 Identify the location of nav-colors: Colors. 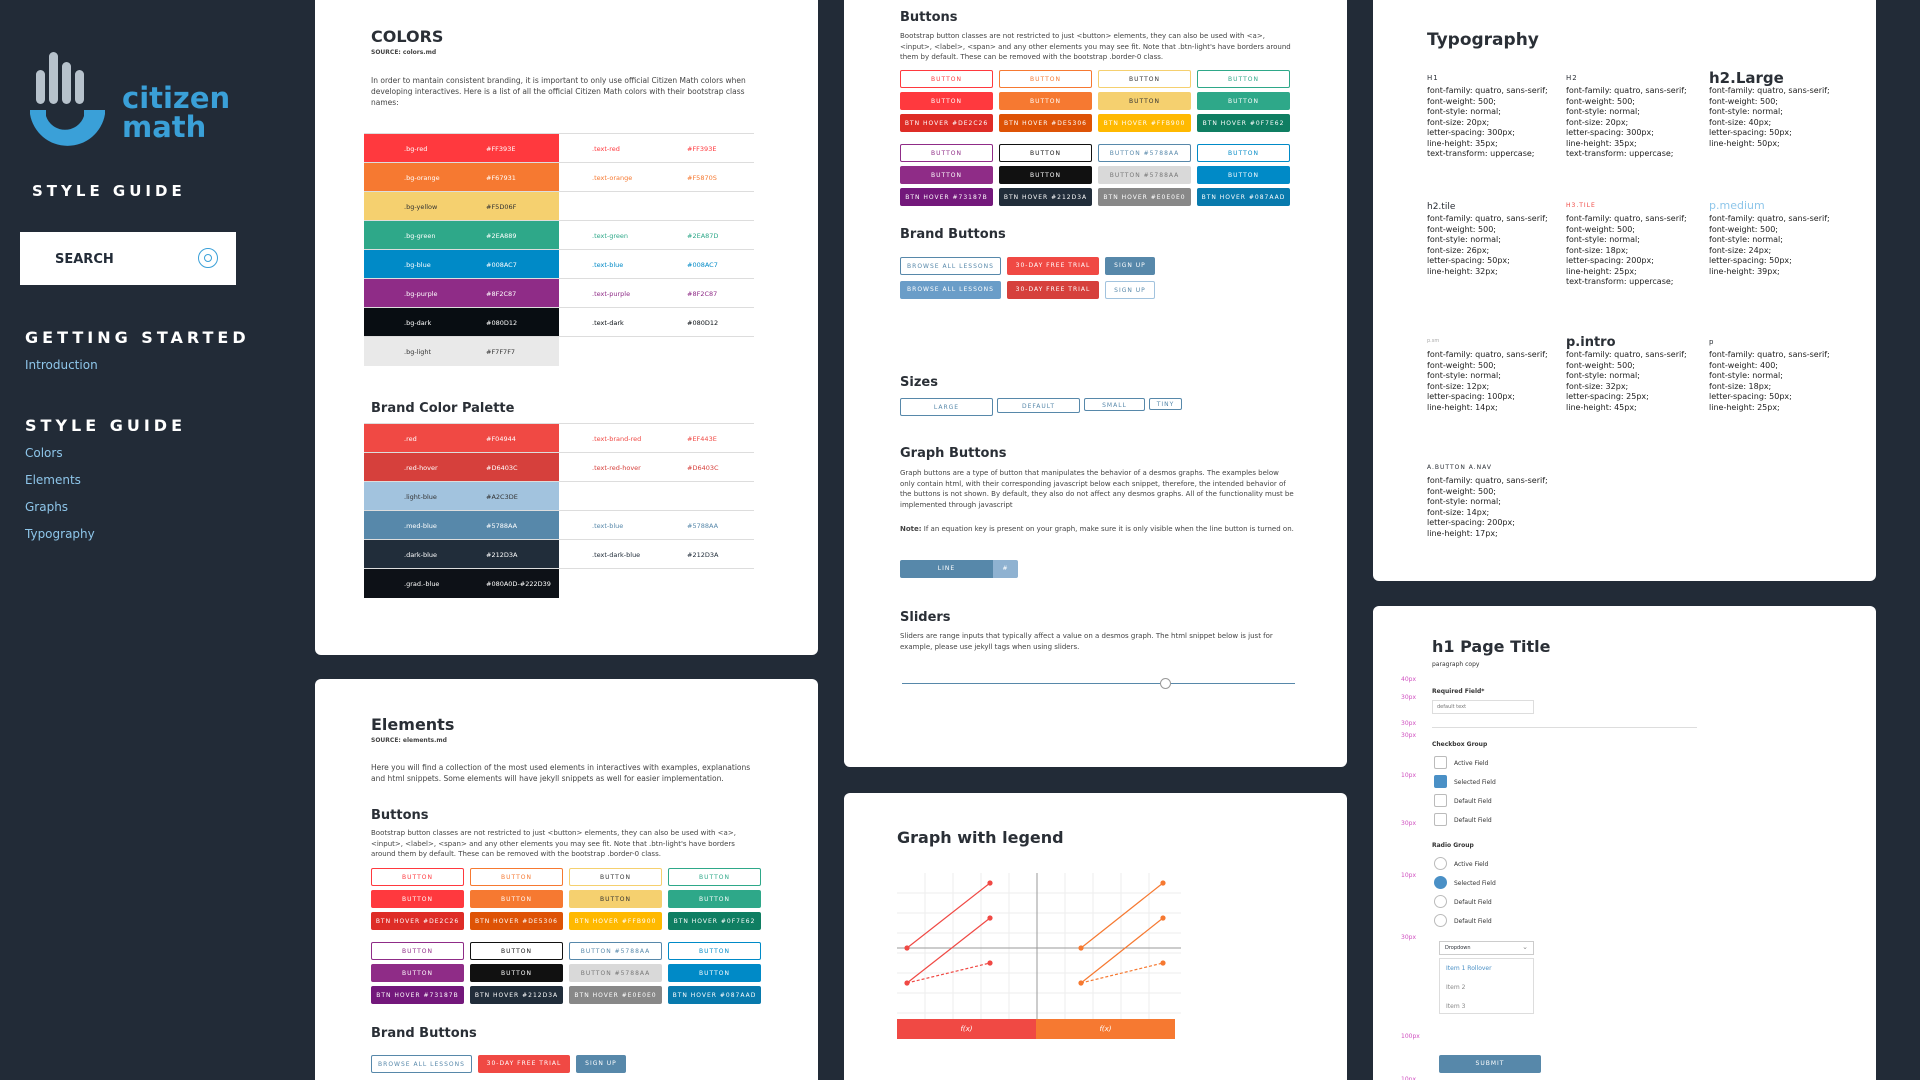
(44, 453).